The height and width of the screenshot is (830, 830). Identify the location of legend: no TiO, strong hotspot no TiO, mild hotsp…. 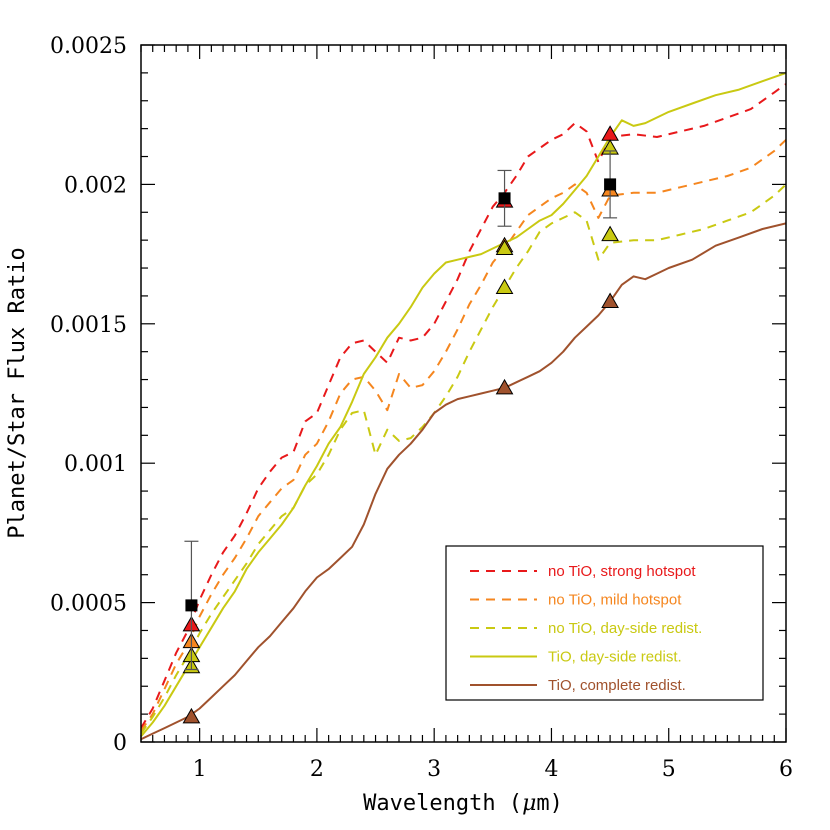
(604, 623).